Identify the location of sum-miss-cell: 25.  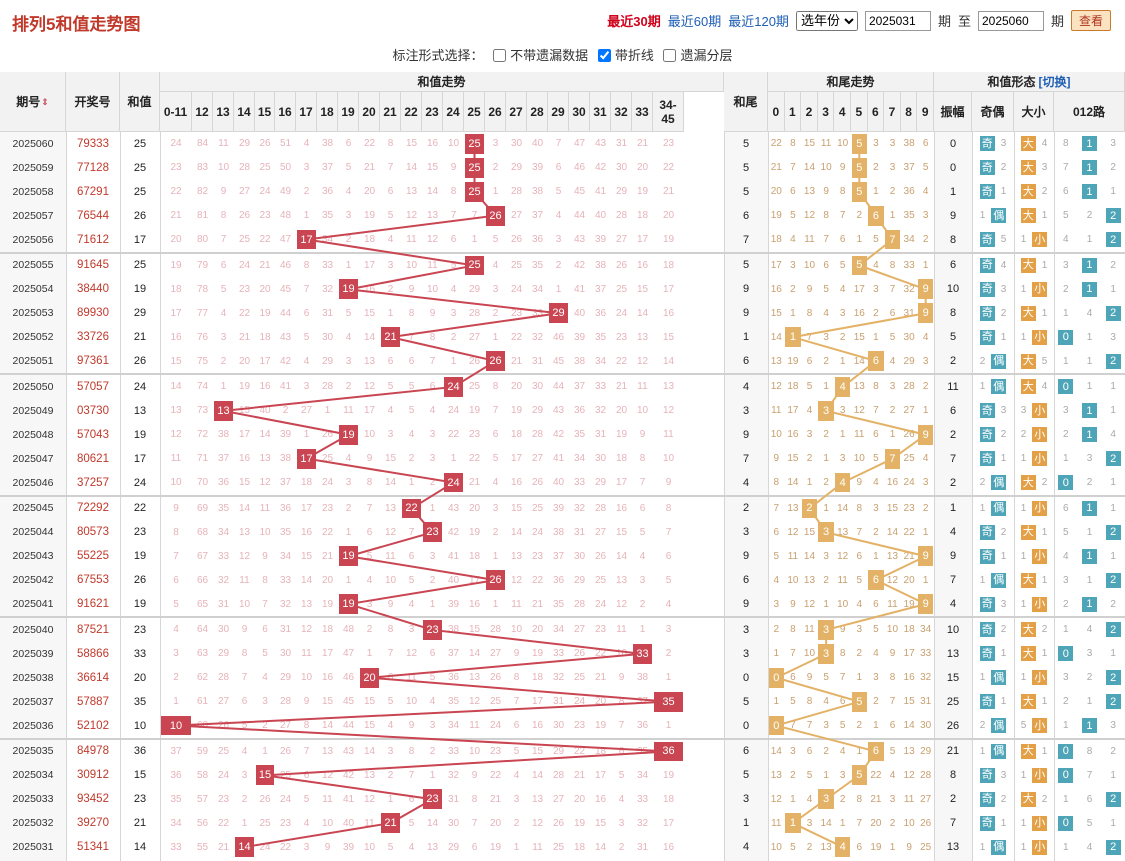
(600, 580).